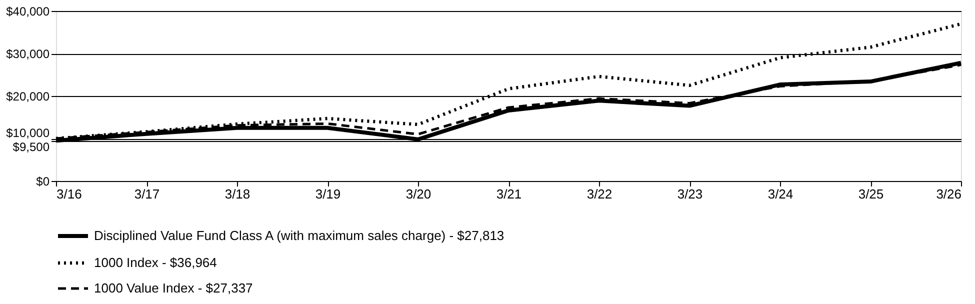 This screenshot has width=975, height=304. What do you see at coordinates (328, 194) in the screenshot?
I see `x-tick-label: 3/19` at bounding box center [328, 194].